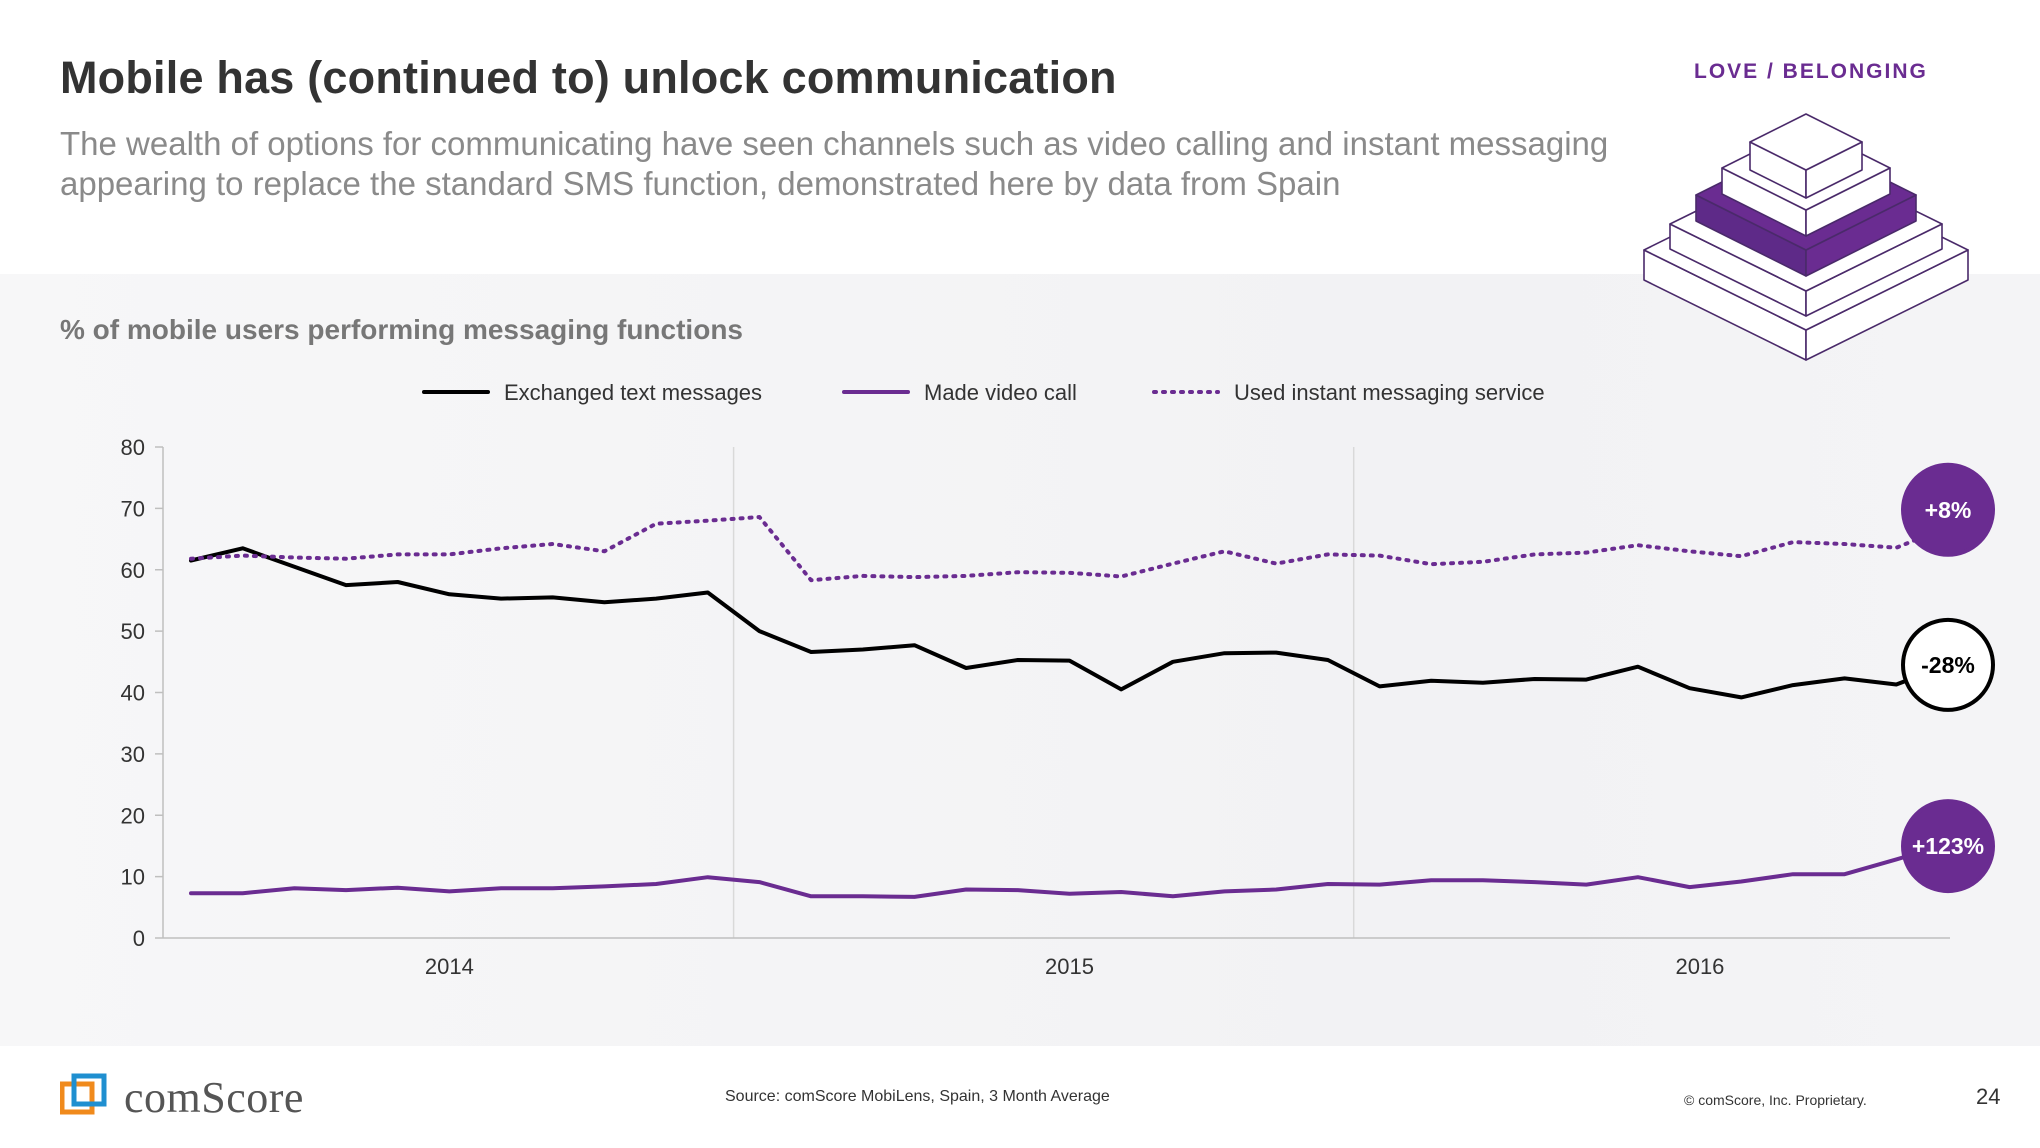 The height and width of the screenshot is (1148, 2040). Describe the element at coordinates (1389, 392) in the screenshot. I see `legend-label: Used instant messaging service` at that location.